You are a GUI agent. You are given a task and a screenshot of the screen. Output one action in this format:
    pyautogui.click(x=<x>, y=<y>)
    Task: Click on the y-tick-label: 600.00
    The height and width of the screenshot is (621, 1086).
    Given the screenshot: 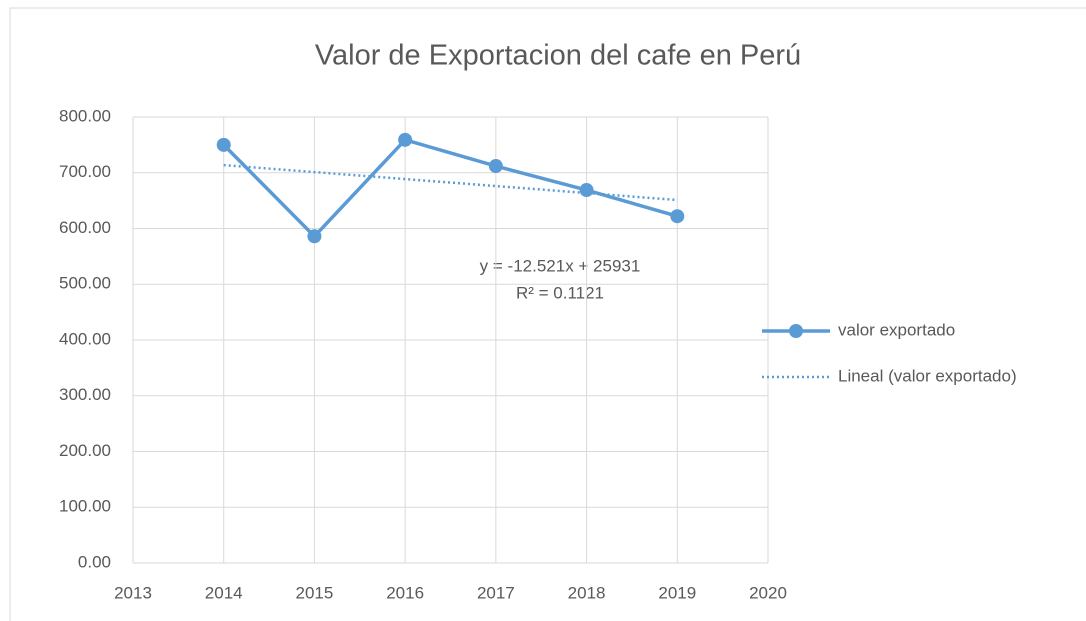 What is the action you would take?
    pyautogui.click(x=85, y=227)
    